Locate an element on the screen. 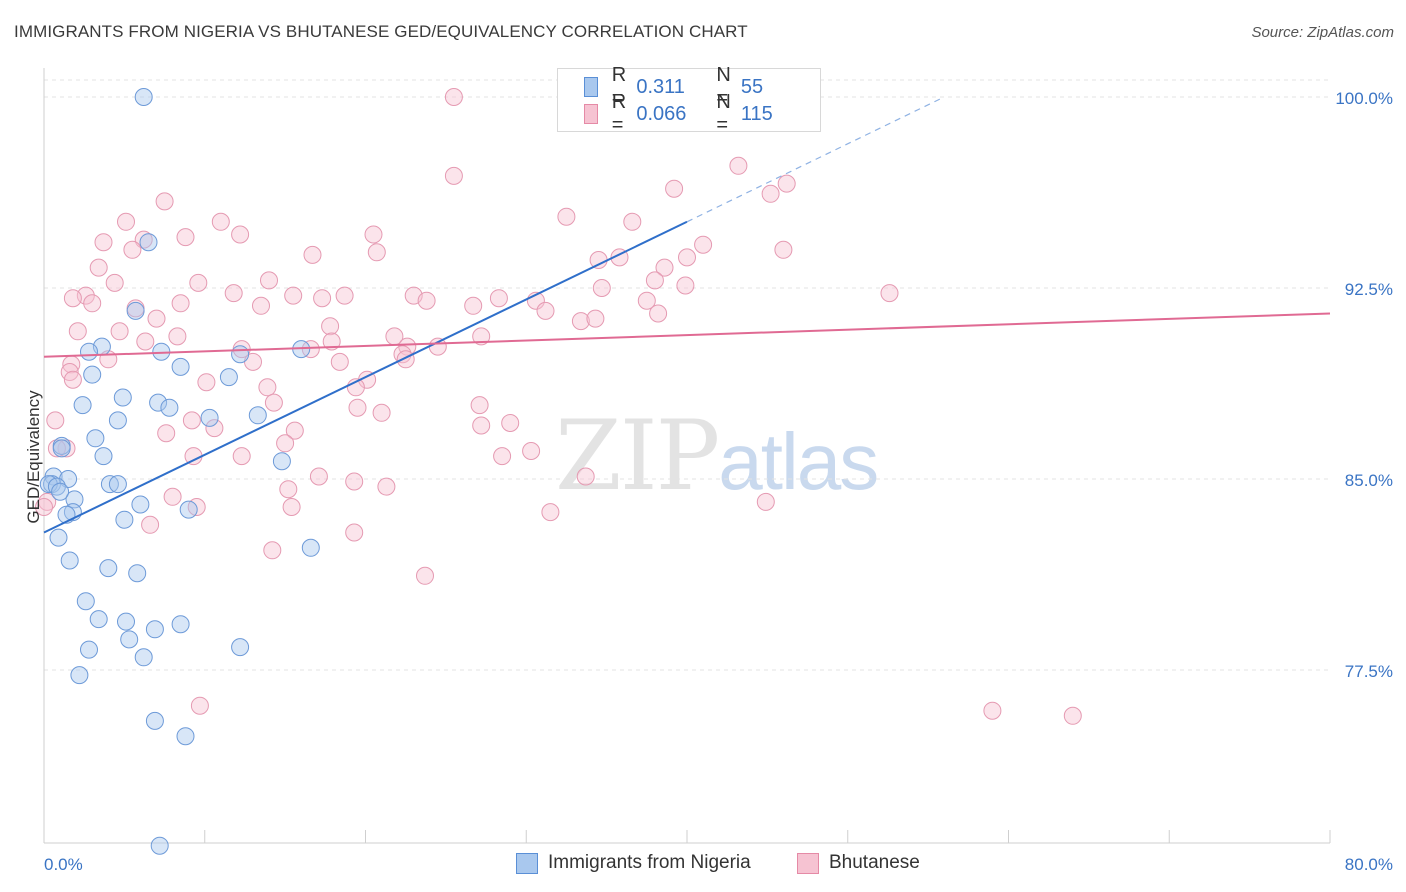  bottom-legend-nigeria: Immigrants from Nigeria is located at coordinates (633, 863).